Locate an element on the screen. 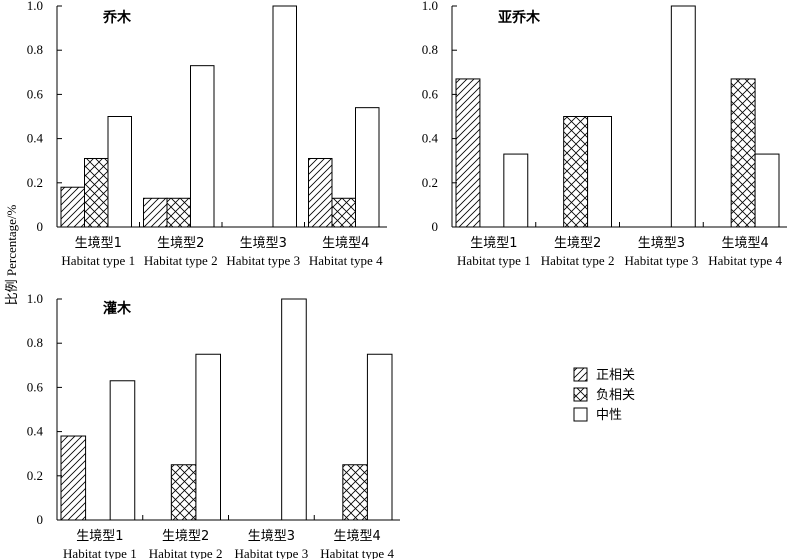  y-axis-label: 比例 Percentage/% is located at coordinates (11, 254).